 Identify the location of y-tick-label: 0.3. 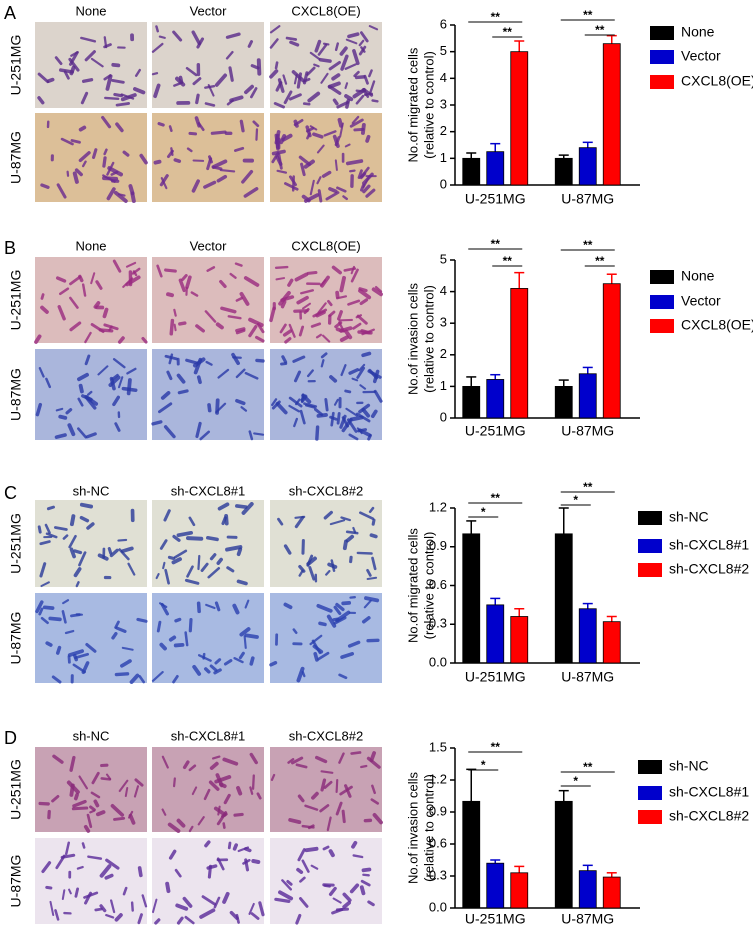
(438, 874).